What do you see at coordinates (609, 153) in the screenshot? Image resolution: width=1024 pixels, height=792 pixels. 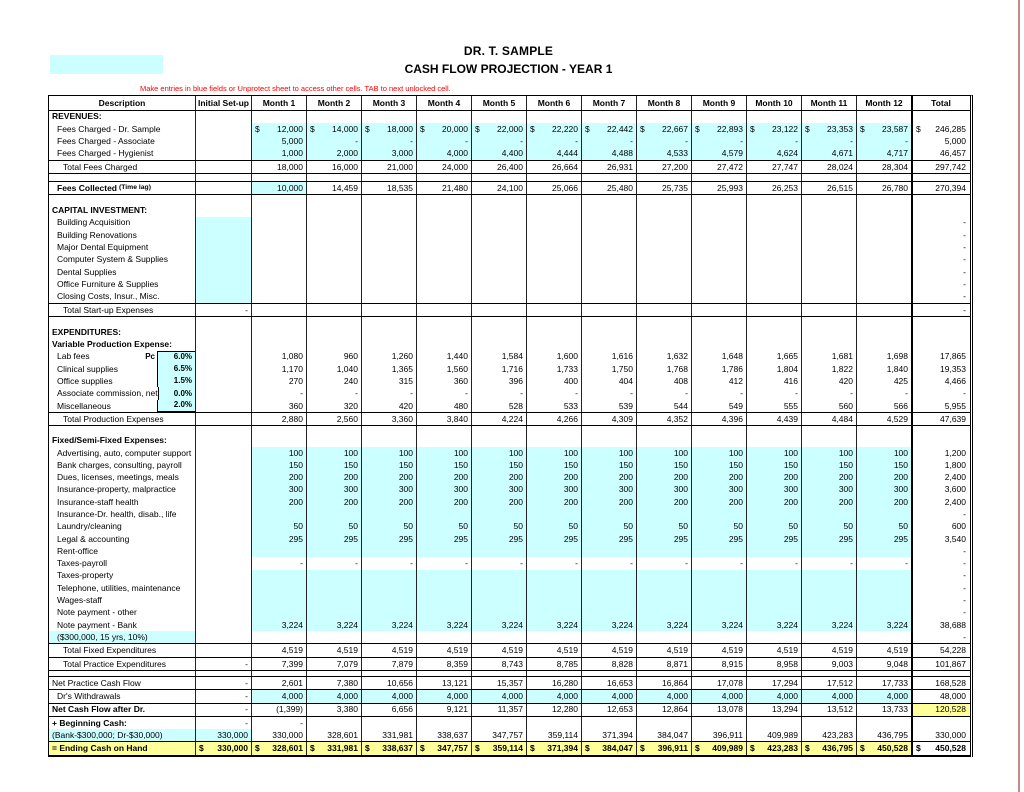 I see `cell-month-7: 4,488` at bounding box center [609, 153].